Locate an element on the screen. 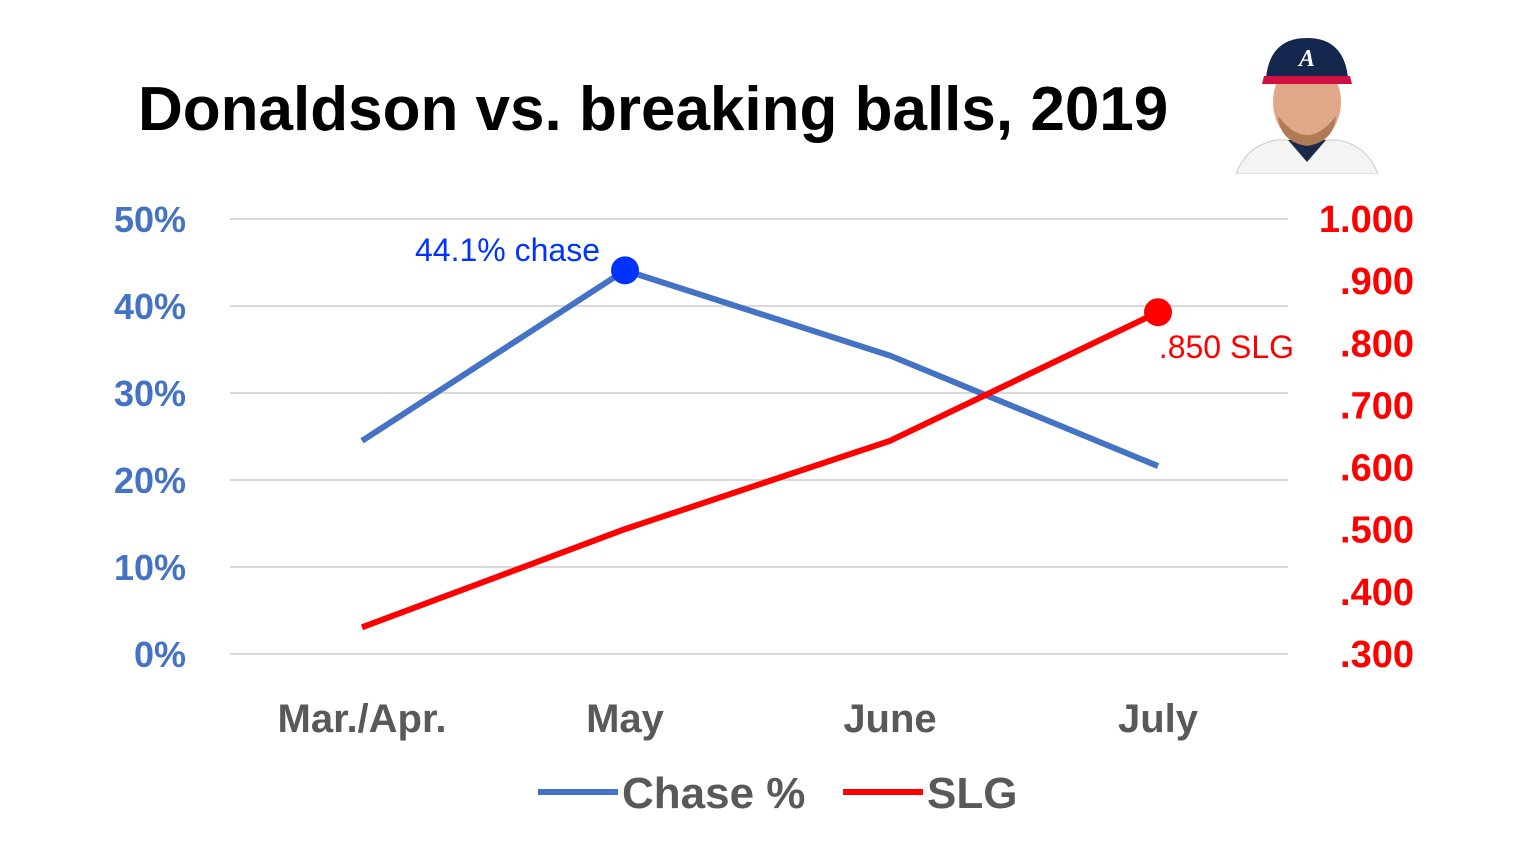 This screenshot has height=864, width=1536. x-tick-label: June is located at coordinates (889, 719).